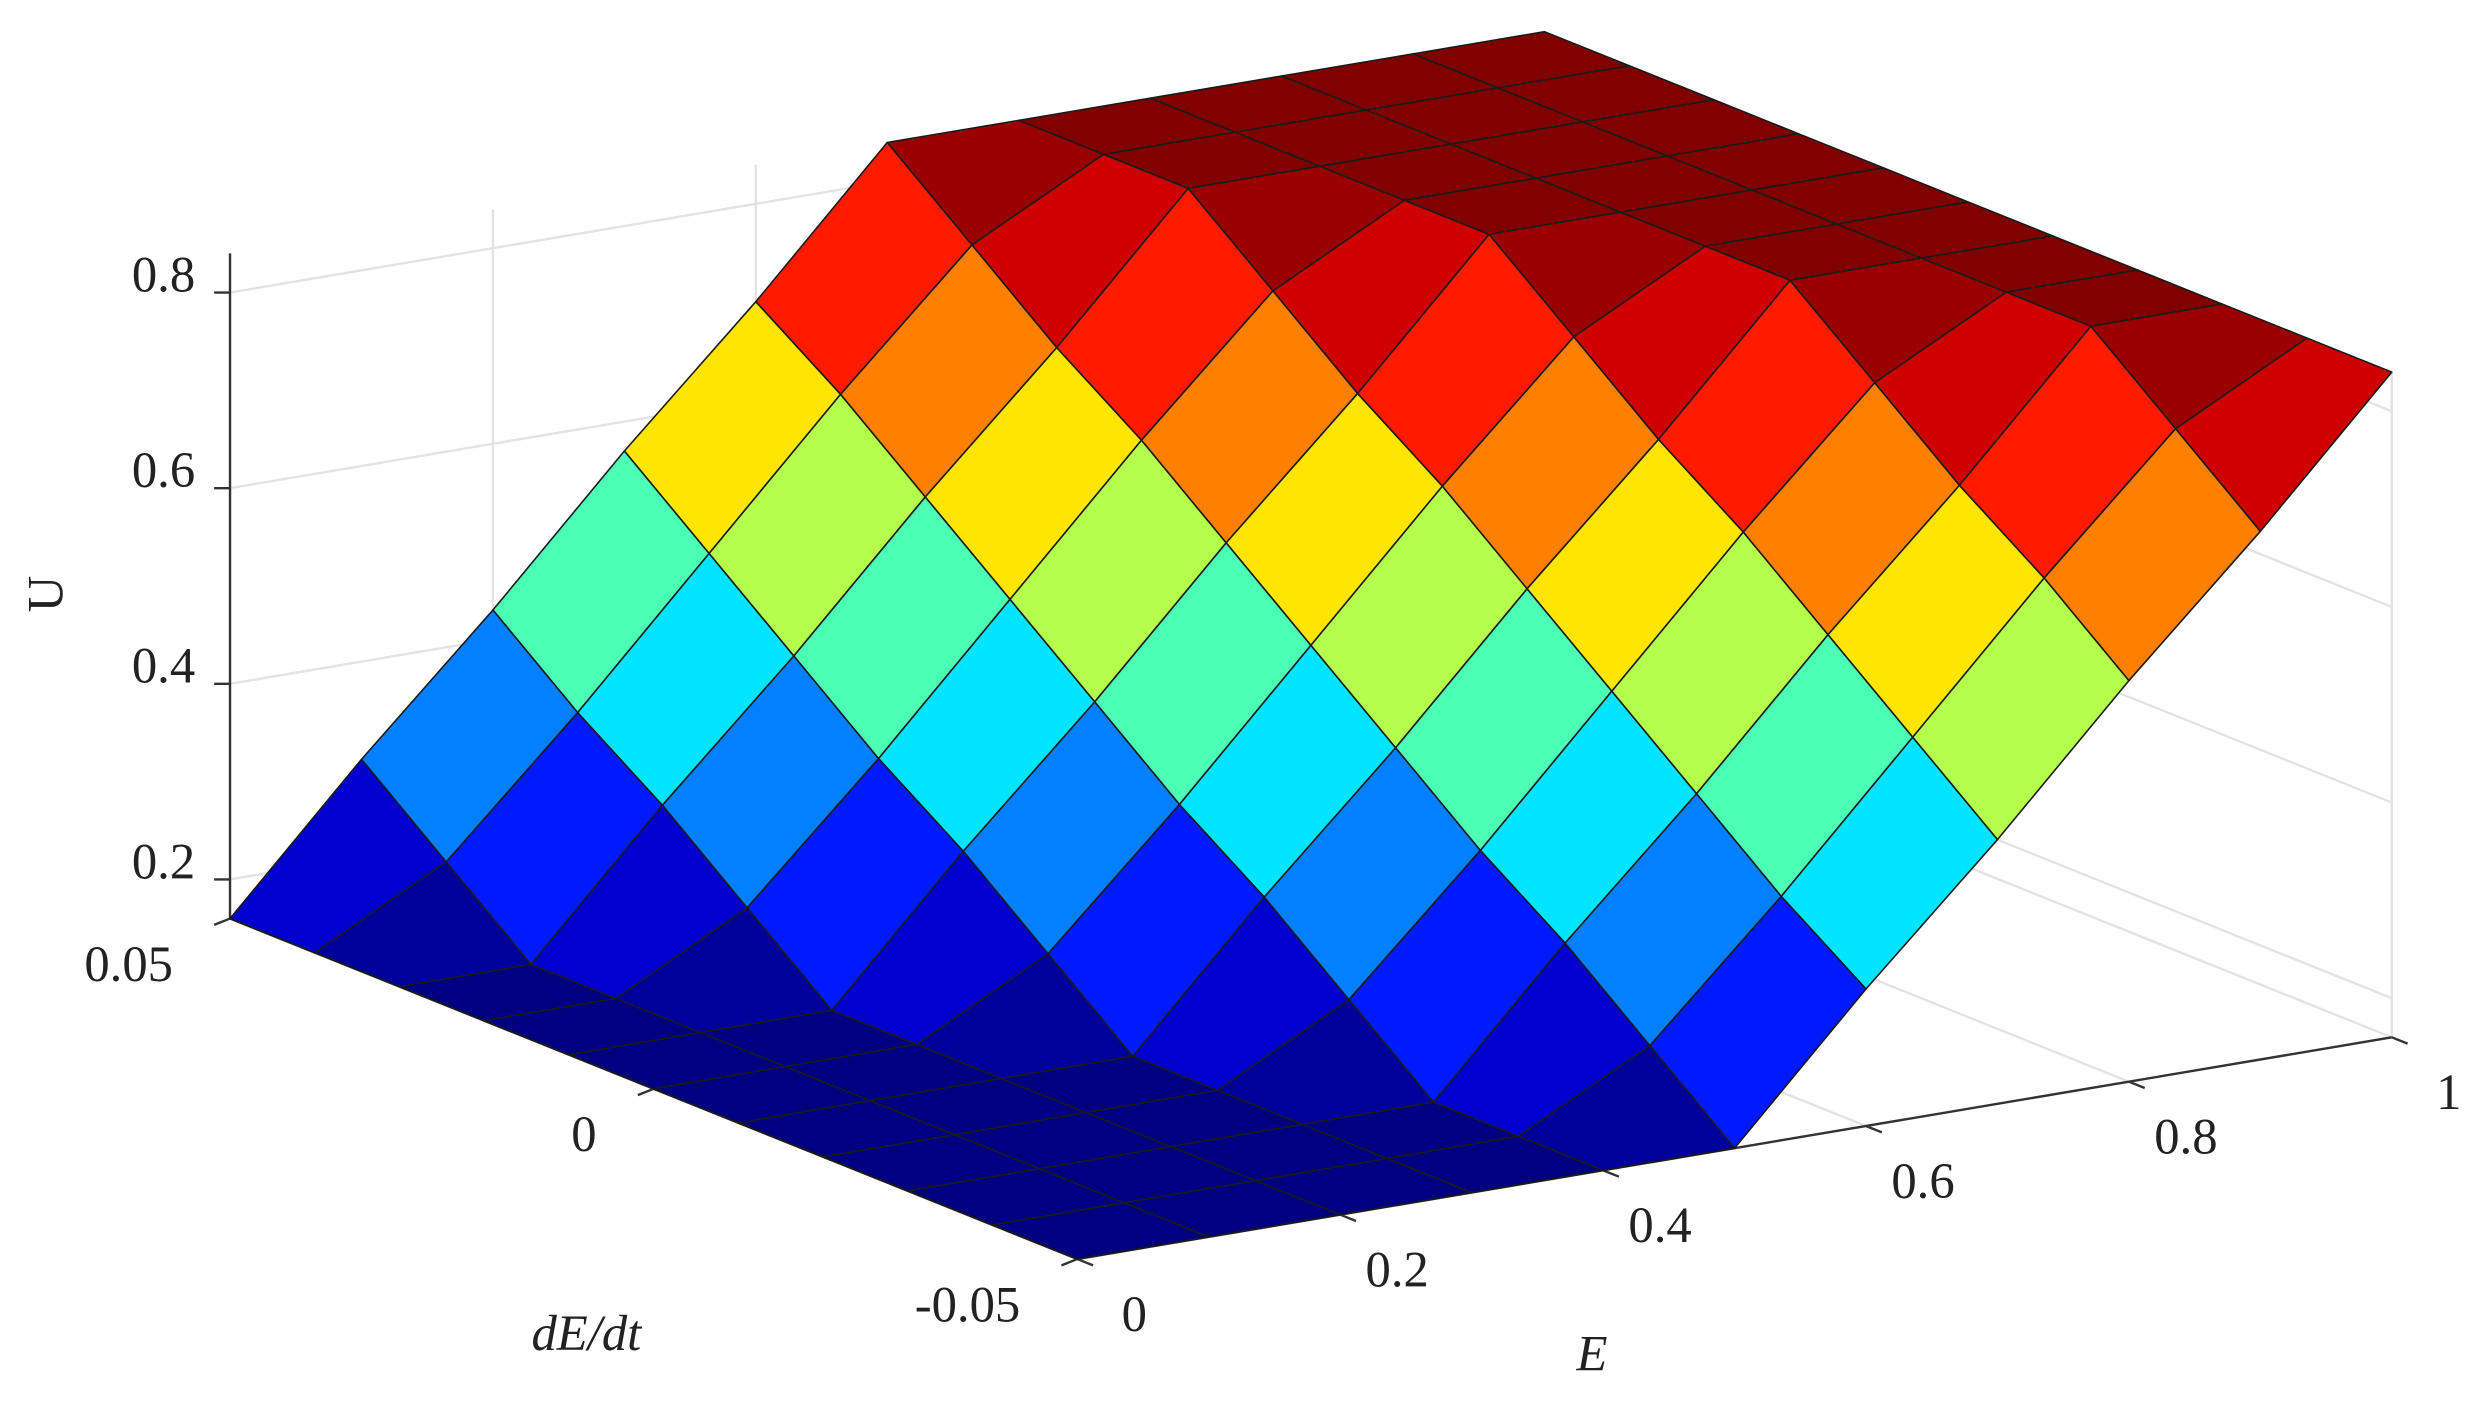 The image size is (2484, 1419). I want to click on x-tick-label: 0, so click(1134, 1314).